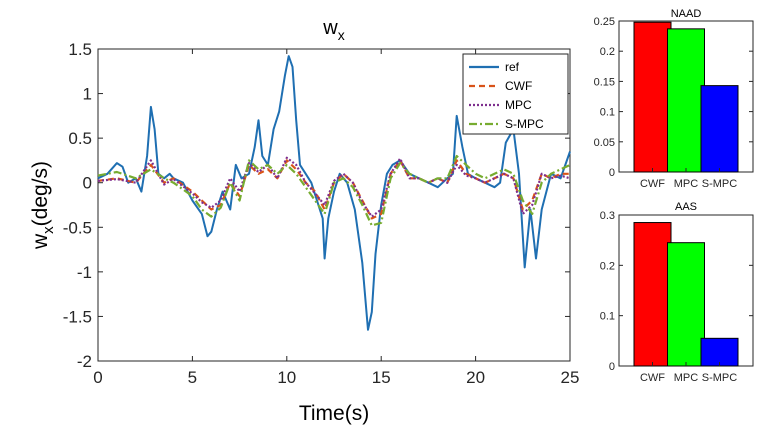 The width and height of the screenshot is (768, 432). What do you see at coordinates (686, 184) in the screenshot?
I see `naad-x-tick-label: MPC` at bounding box center [686, 184].